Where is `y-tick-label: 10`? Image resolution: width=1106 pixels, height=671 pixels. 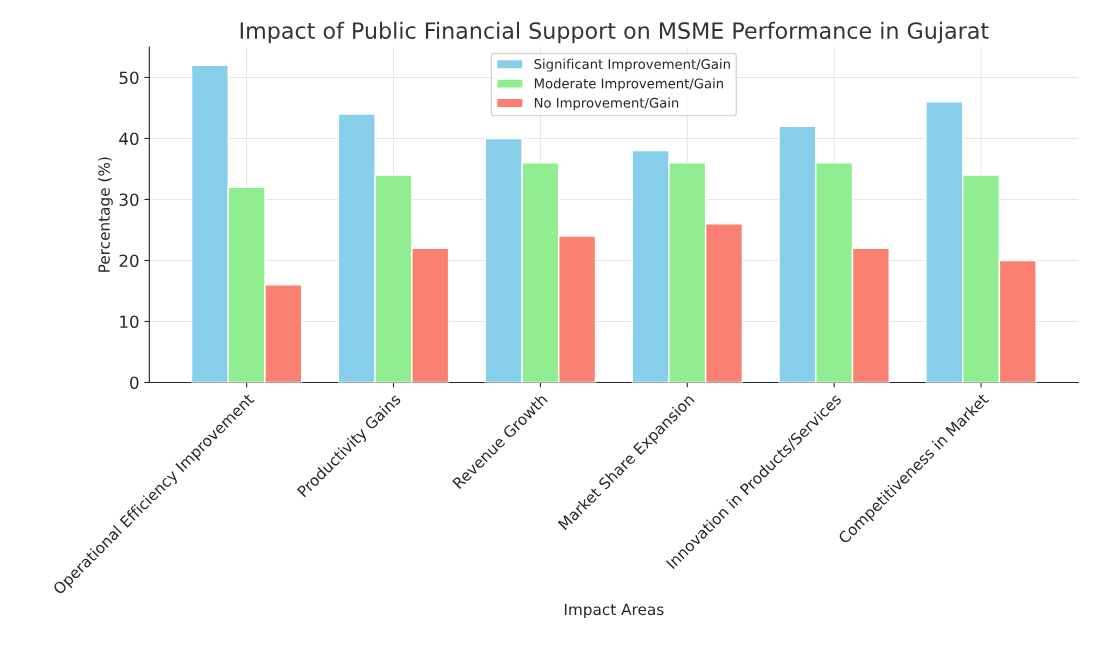
y-tick-label: 10 is located at coordinates (129, 322).